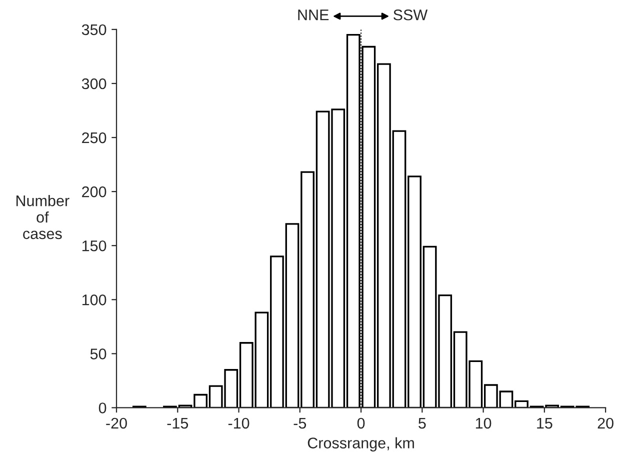  What do you see at coordinates (300, 423) in the screenshot?
I see `x-tick-label: -5` at bounding box center [300, 423].